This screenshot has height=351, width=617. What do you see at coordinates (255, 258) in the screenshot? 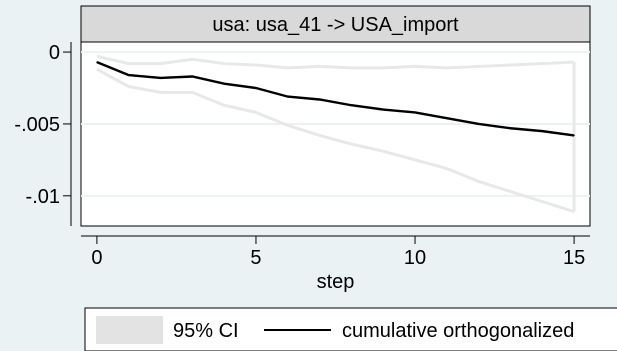
I see `x-tick-label: 5` at bounding box center [255, 258].